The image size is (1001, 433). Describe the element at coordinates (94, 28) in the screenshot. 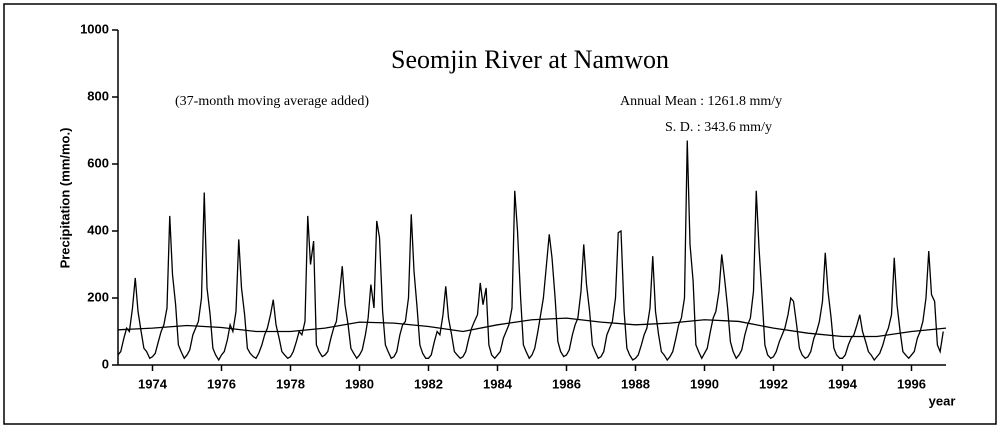

I see `y-tick-label: 1000` at that location.